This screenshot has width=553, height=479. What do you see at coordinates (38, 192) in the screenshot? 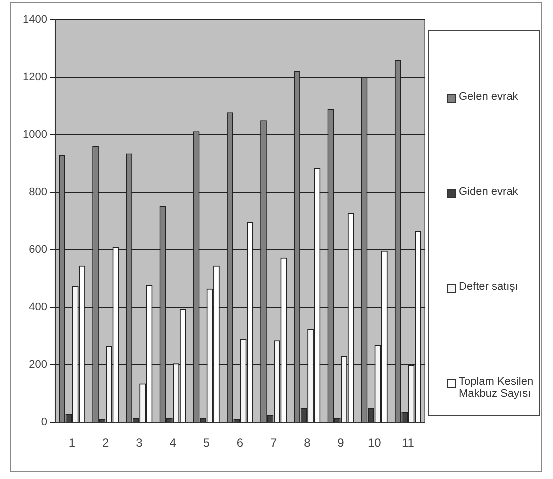
I see `y-tick-label: 800` at bounding box center [38, 192].